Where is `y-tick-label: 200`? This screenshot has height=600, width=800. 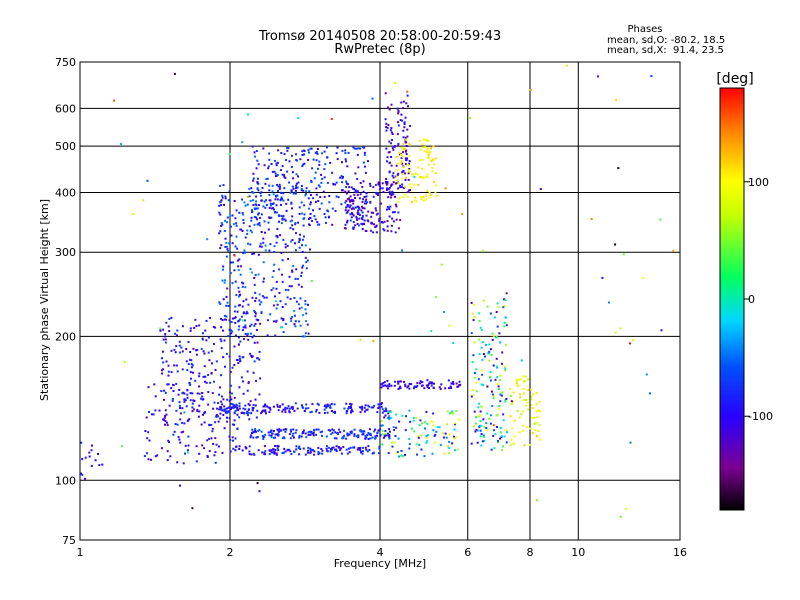 y-tick-label: 200 is located at coordinates (65, 336).